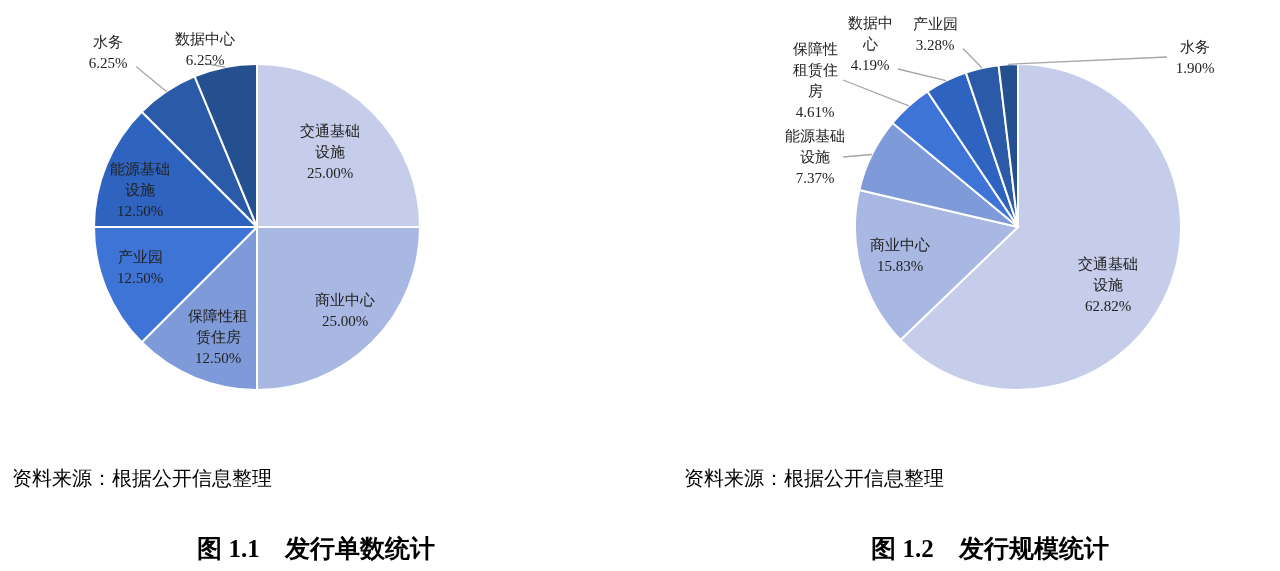 This screenshot has height=571, width=1280. Describe the element at coordinates (870, 65) in the screenshot. I see `data-label: 4.19%` at that location.